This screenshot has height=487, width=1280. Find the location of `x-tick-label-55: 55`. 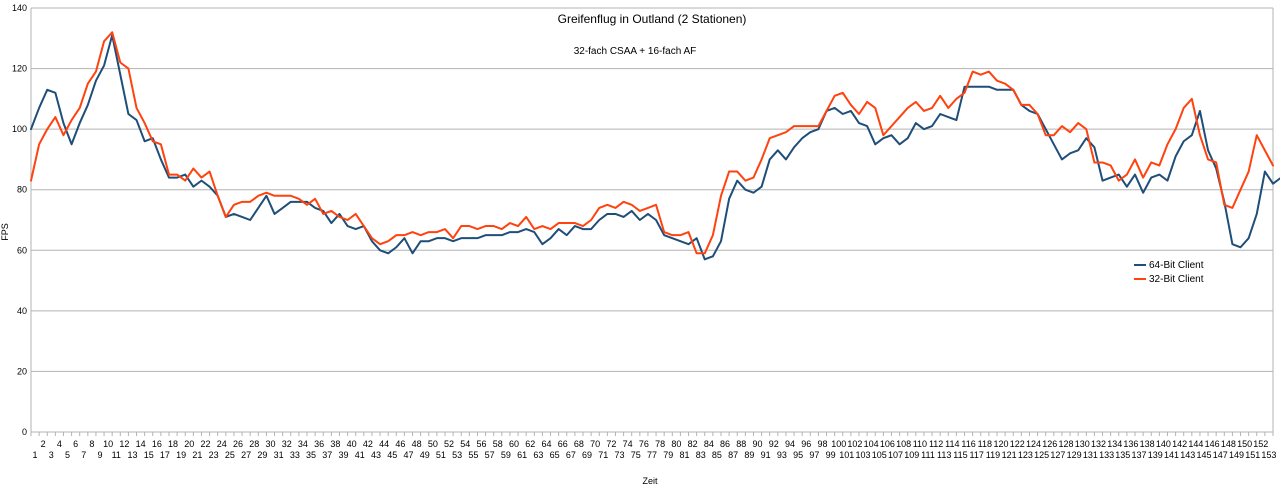

x-tick-label-55: 55 is located at coordinates (473, 455).